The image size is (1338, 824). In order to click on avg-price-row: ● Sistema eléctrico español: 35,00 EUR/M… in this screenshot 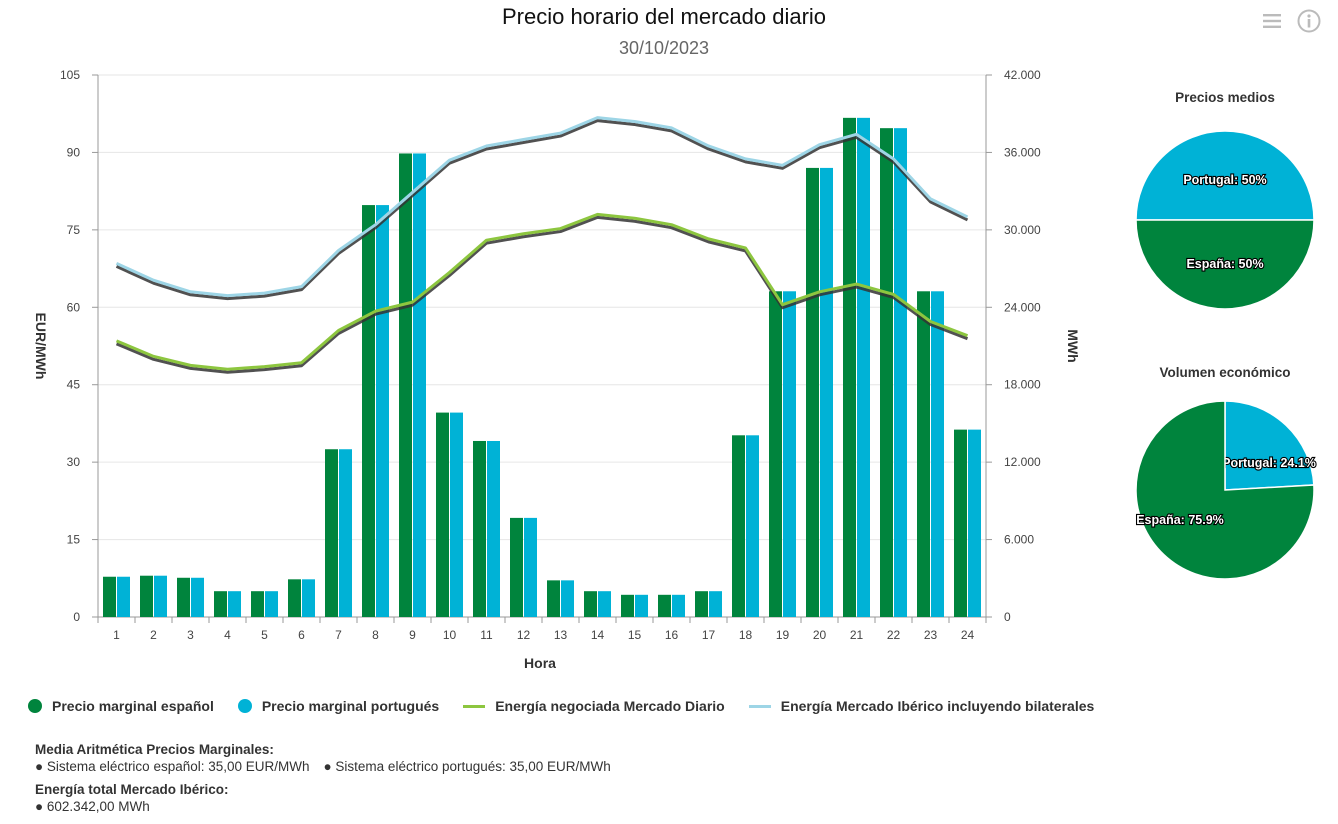, I will do `click(323, 766)`.